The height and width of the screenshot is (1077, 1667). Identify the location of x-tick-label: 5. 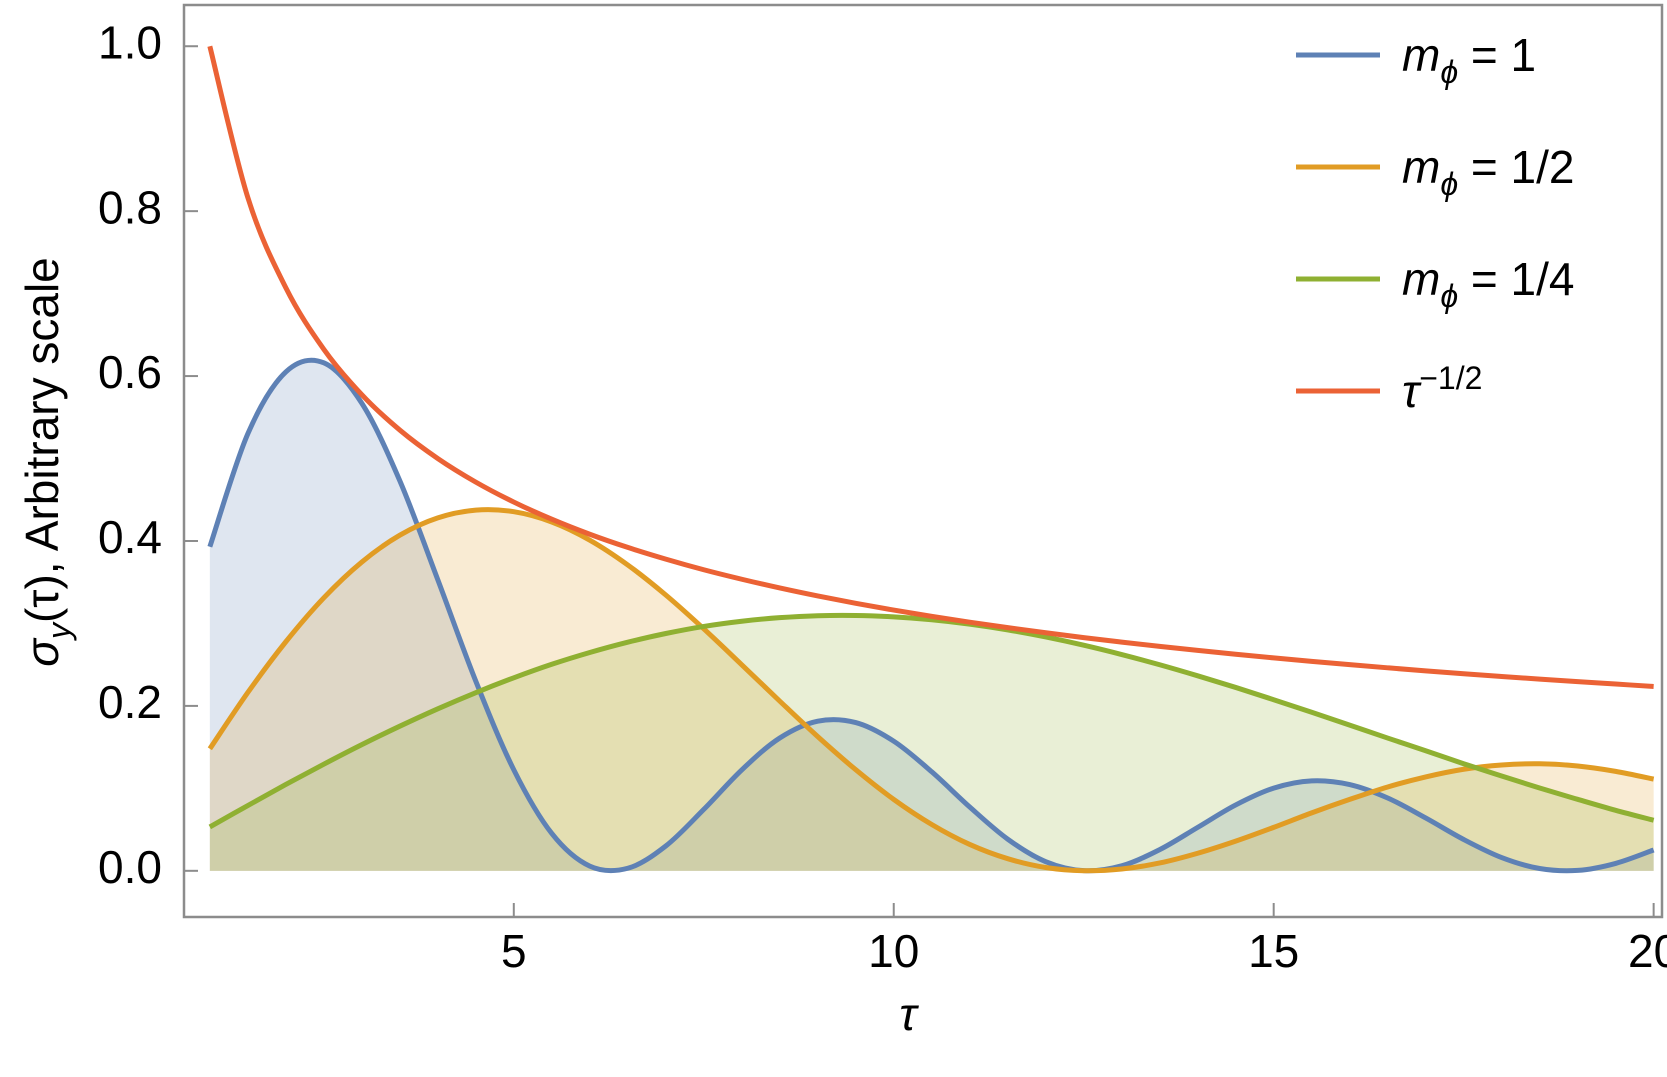
(514, 951).